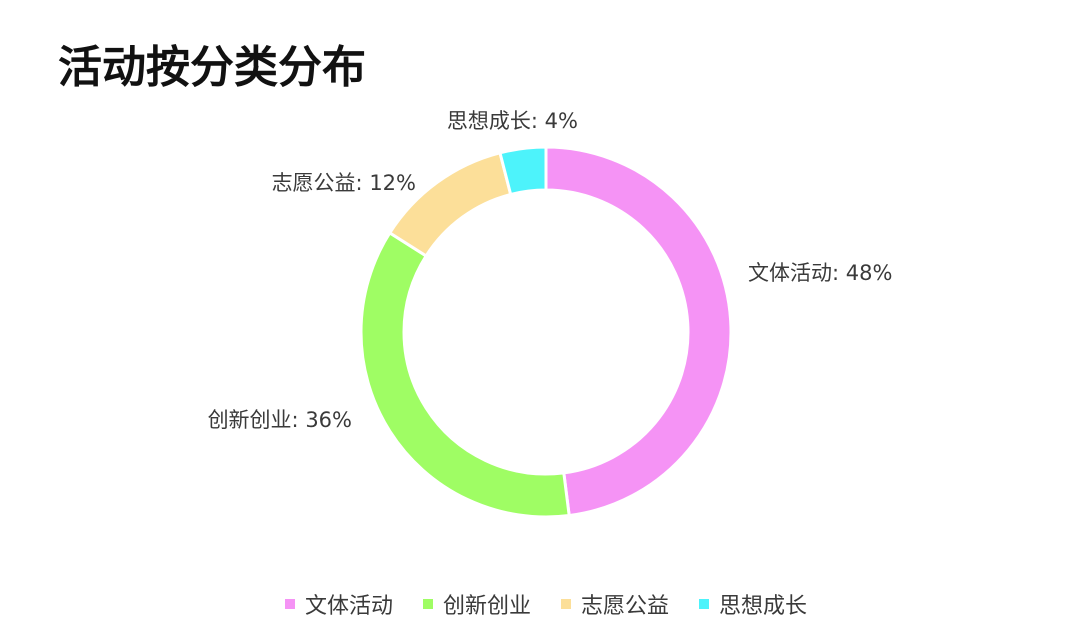  What do you see at coordinates (450, 204) in the screenshot?
I see `donut-slice-zhiyuan` at bounding box center [450, 204].